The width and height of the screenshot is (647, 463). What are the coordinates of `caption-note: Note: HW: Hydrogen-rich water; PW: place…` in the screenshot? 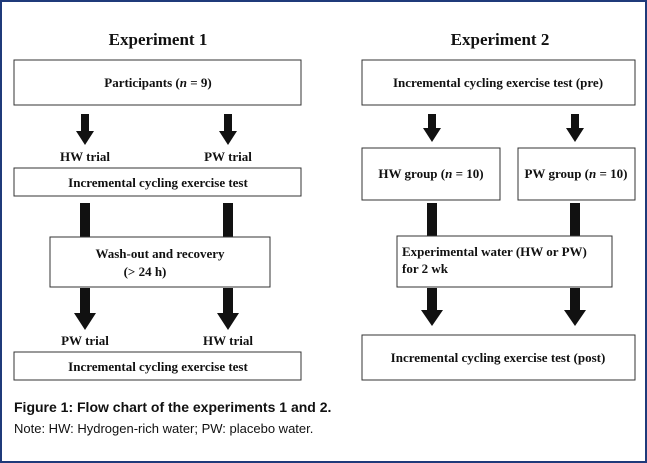 It's located at (163, 428).